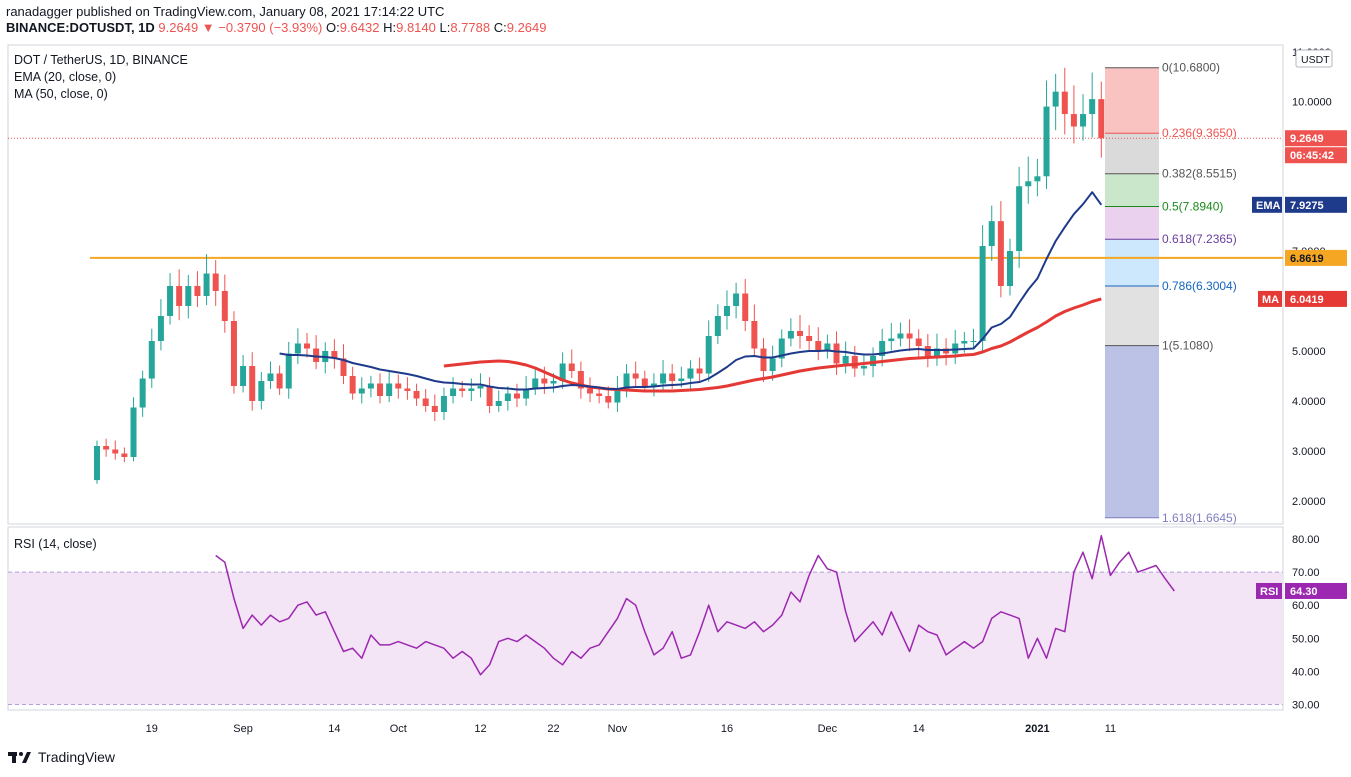  I want to click on x-tick-label-2: 14, so click(334, 729).